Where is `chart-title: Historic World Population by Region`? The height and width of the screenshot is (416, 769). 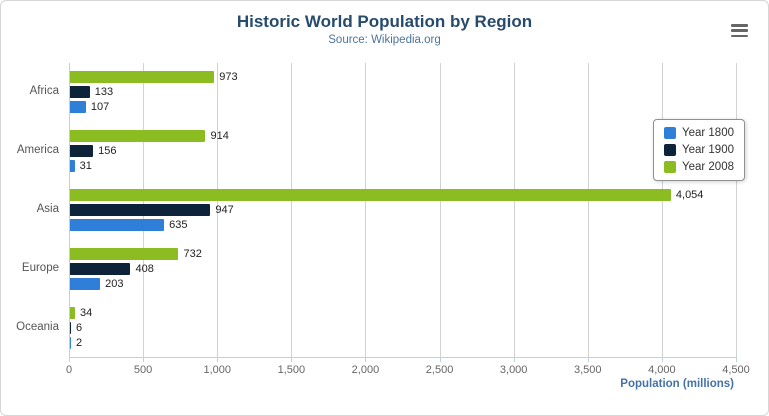 chart-title: Historic World Population by Region is located at coordinates (384, 21).